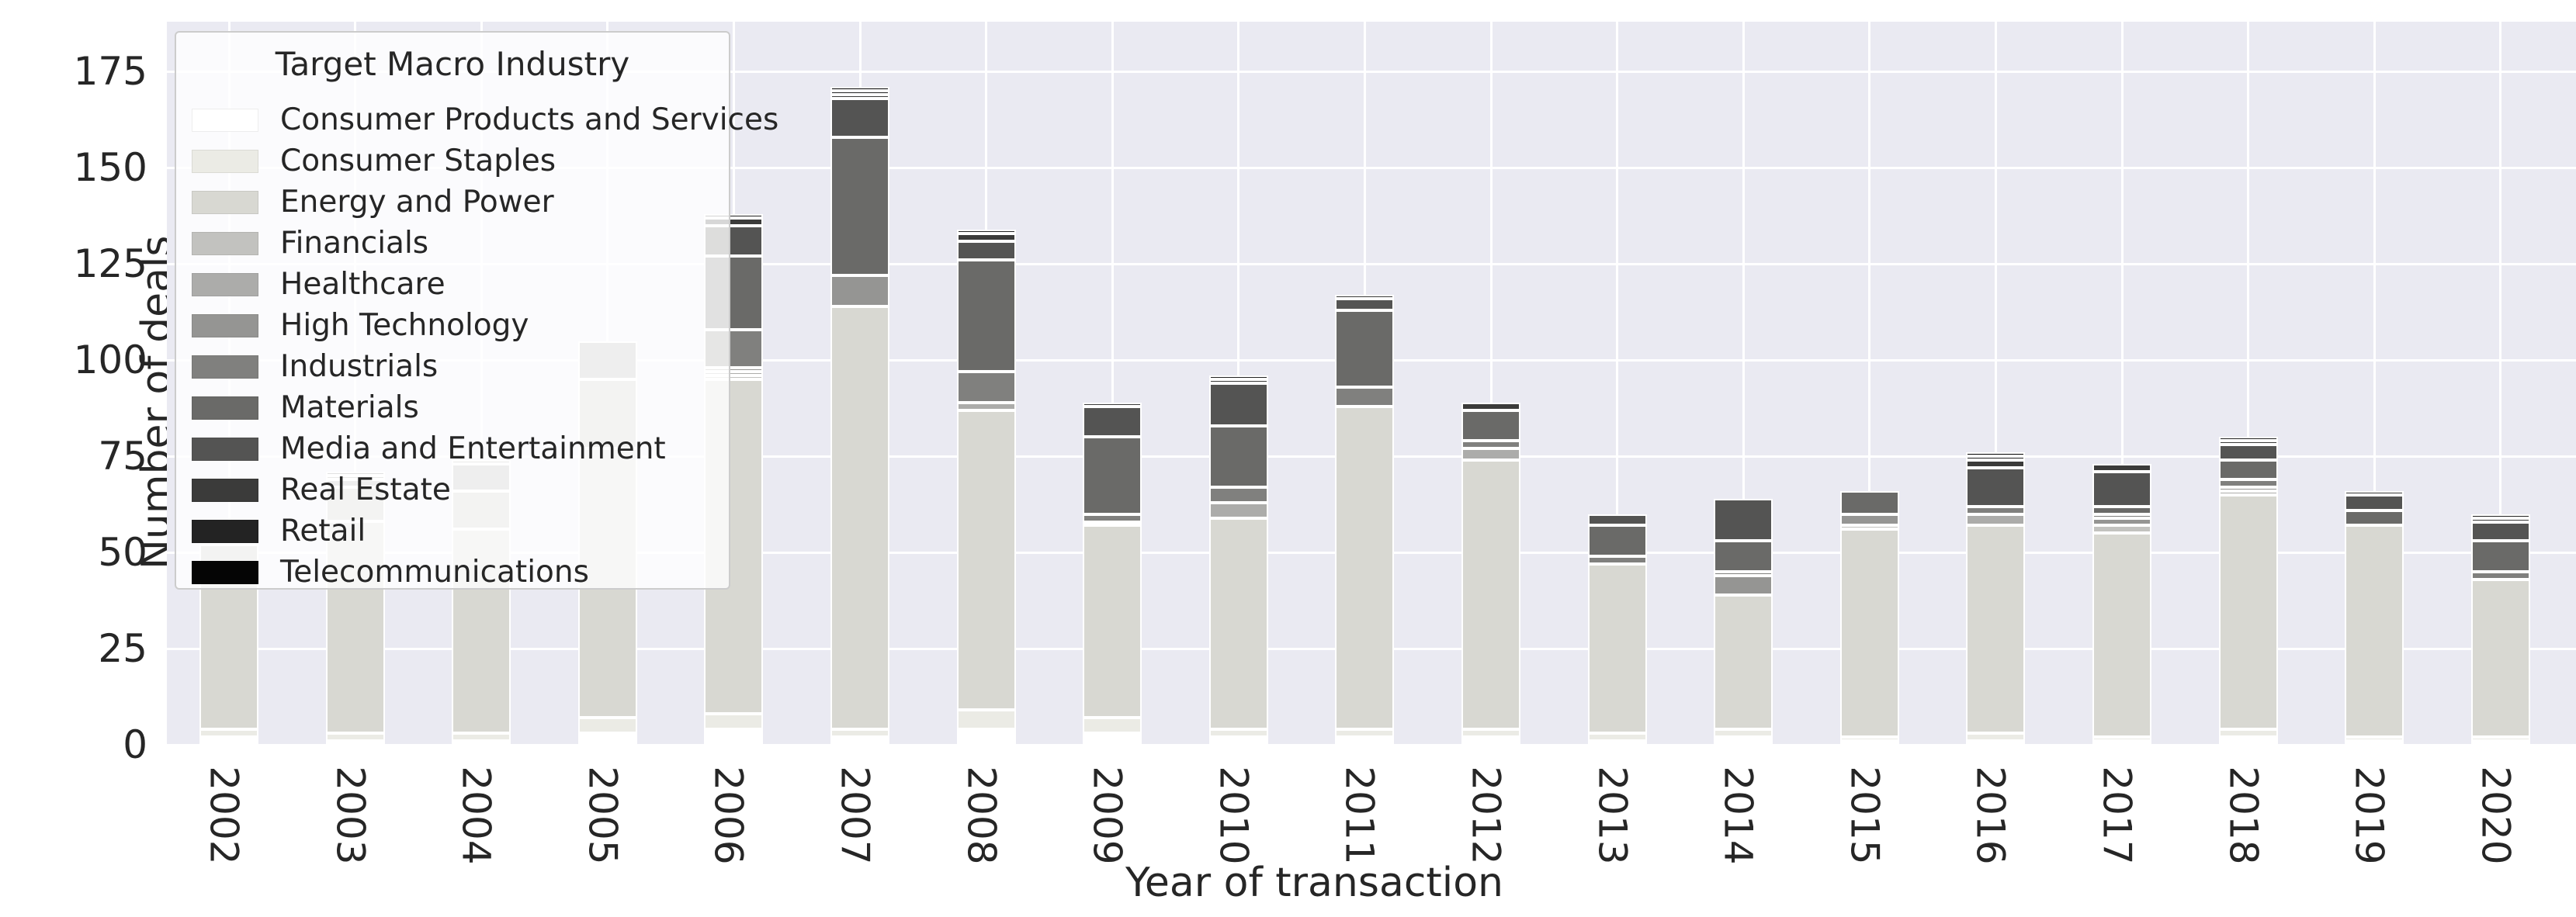  I want to click on stacked-bar-2010, so click(1238, 560).